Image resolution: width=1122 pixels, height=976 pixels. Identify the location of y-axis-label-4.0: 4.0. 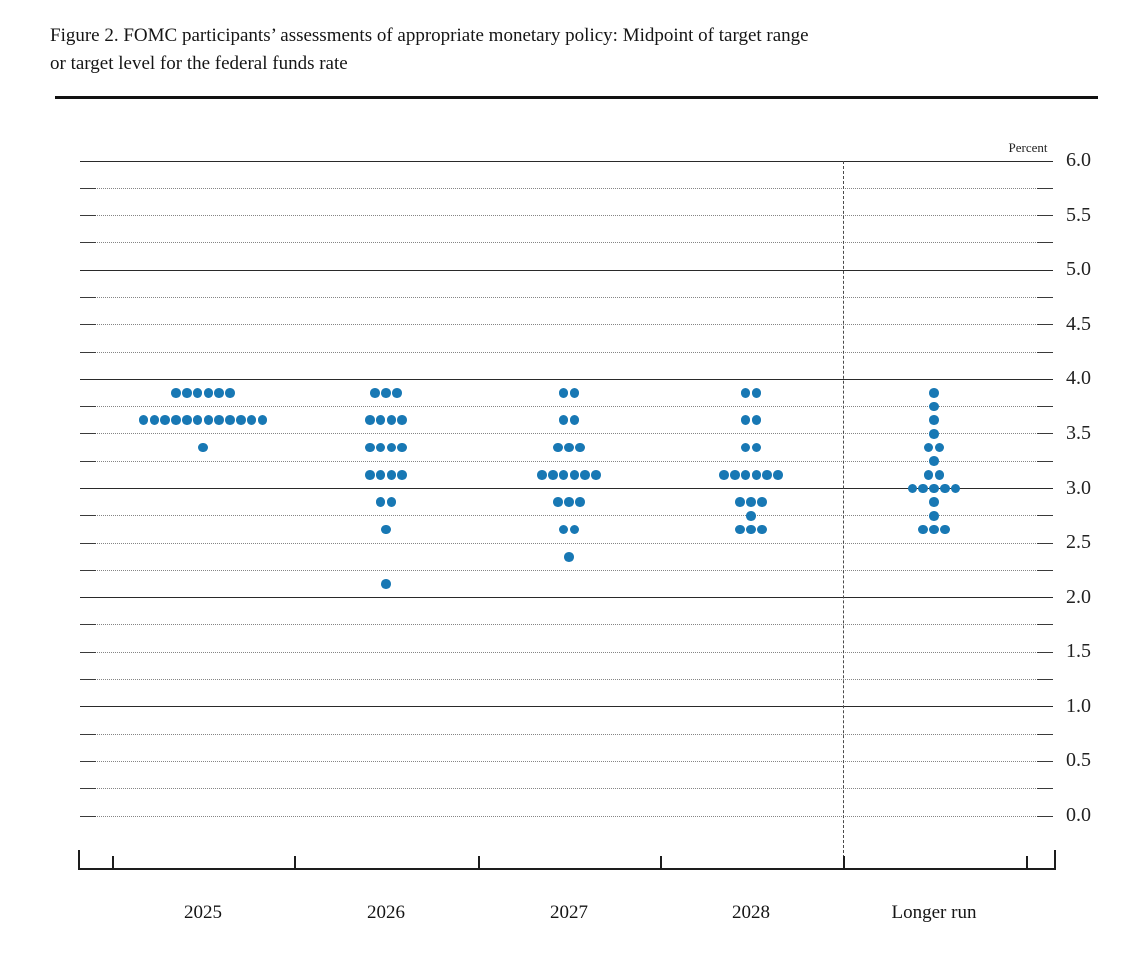
(1078, 378).